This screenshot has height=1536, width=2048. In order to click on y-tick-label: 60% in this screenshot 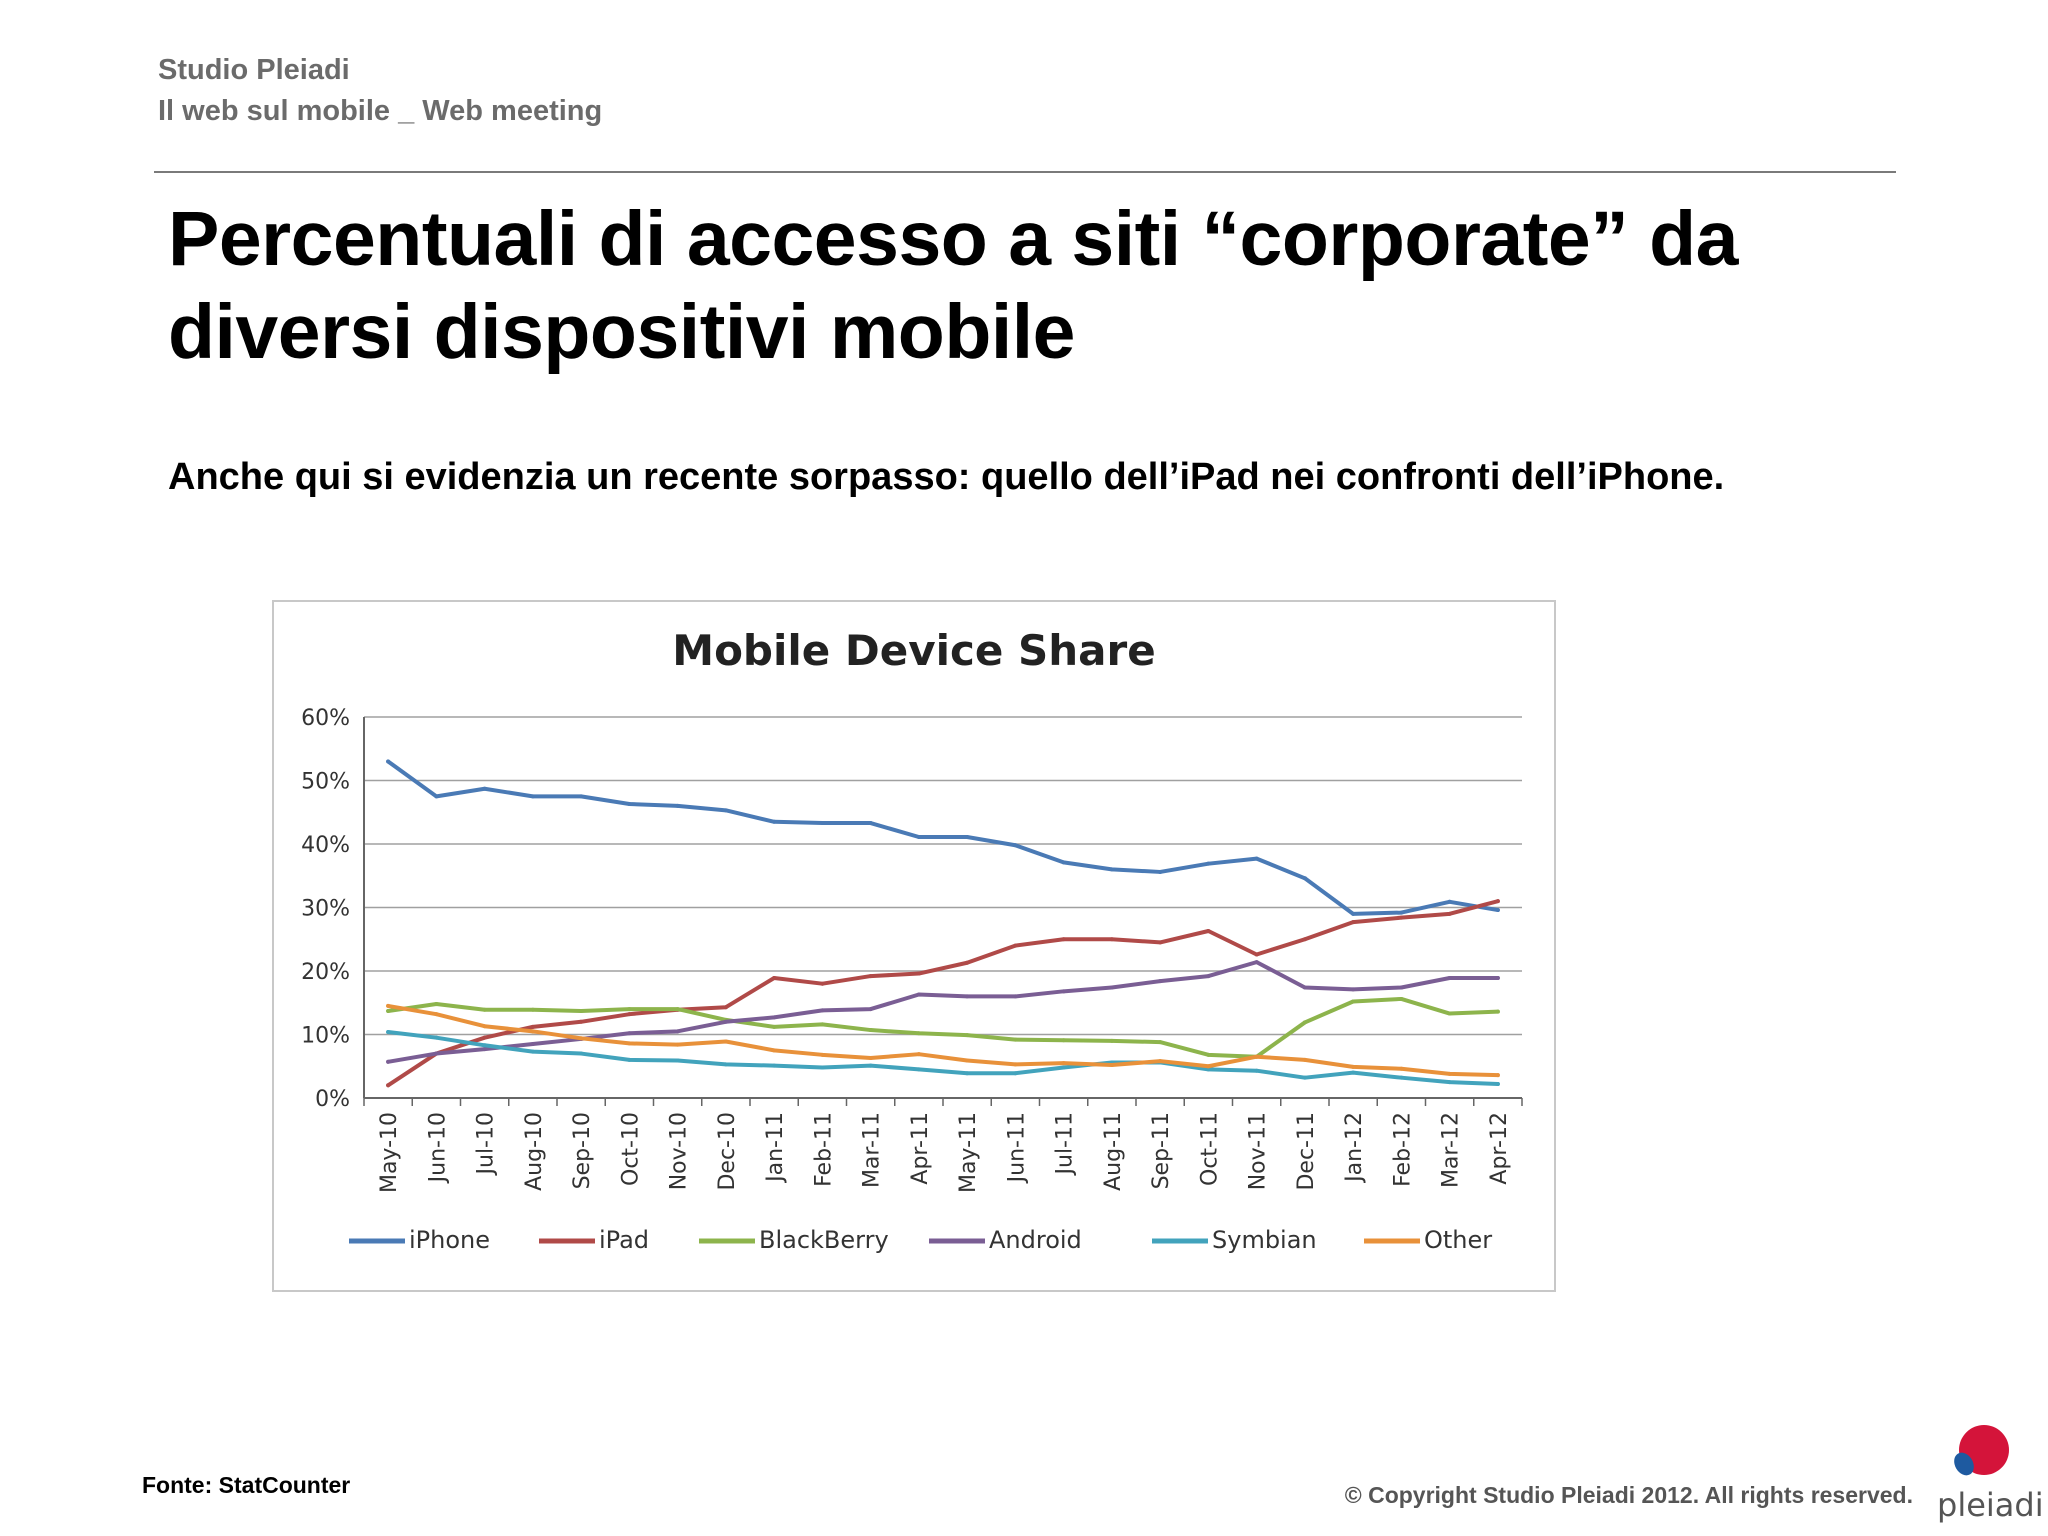, I will do `click(325, 718)`.